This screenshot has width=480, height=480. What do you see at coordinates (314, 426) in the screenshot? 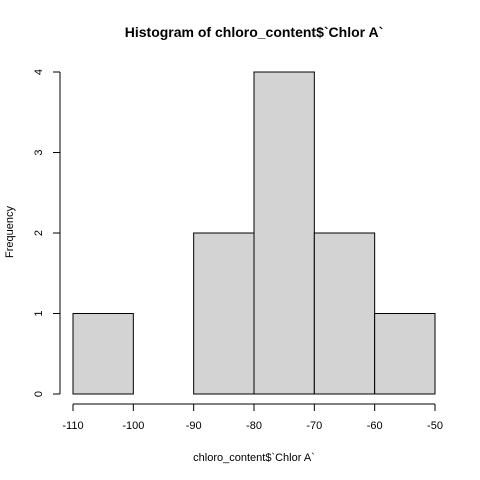
I see `x-tick-label: -70` at bounding box center [314, 426].